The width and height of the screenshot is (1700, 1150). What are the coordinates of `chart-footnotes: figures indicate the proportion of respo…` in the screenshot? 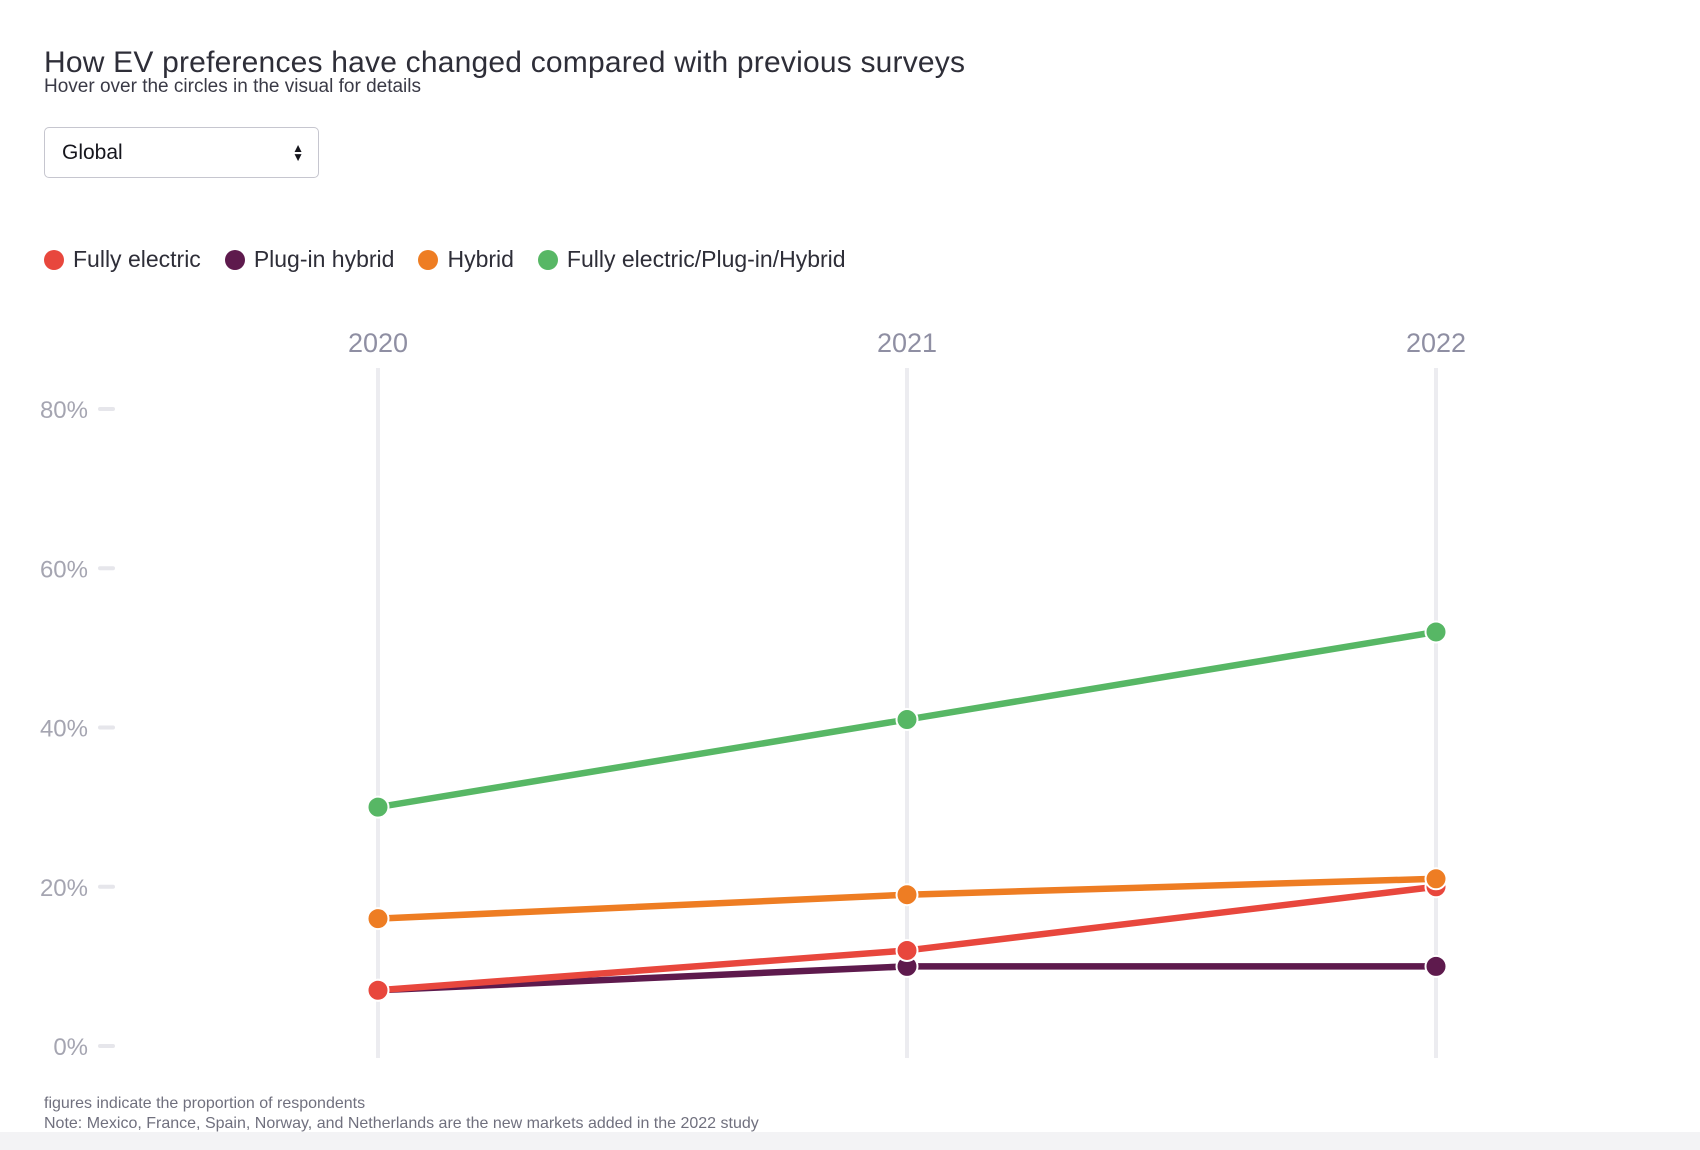 It's located at (401, 1114).